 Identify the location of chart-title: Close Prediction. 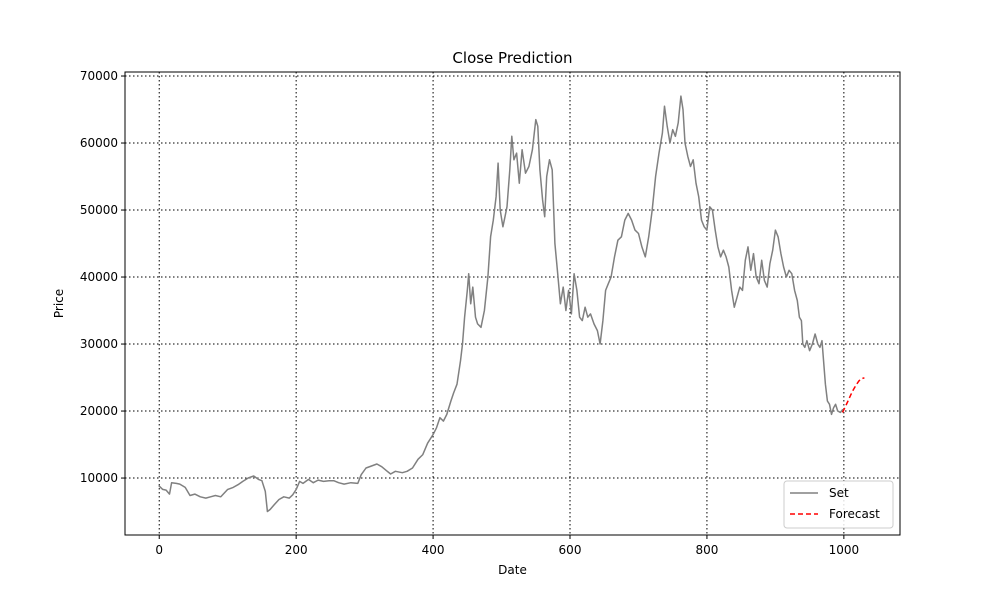
(512, 58).